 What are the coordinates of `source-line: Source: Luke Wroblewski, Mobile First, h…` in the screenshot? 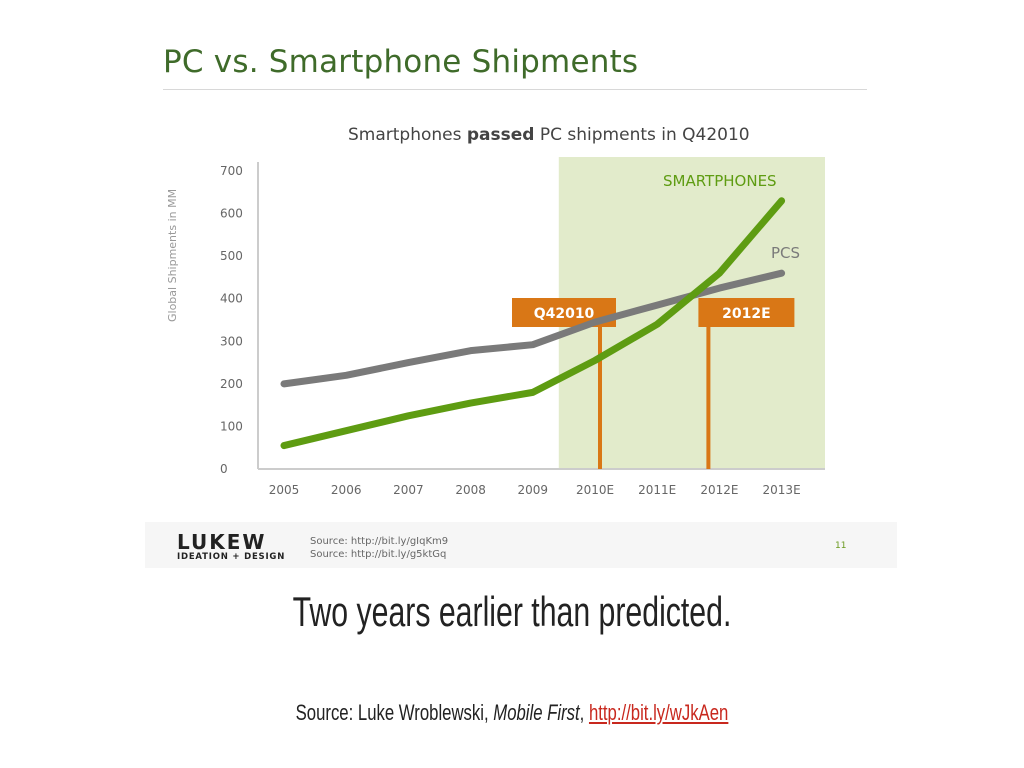 It's located at (512, 713).